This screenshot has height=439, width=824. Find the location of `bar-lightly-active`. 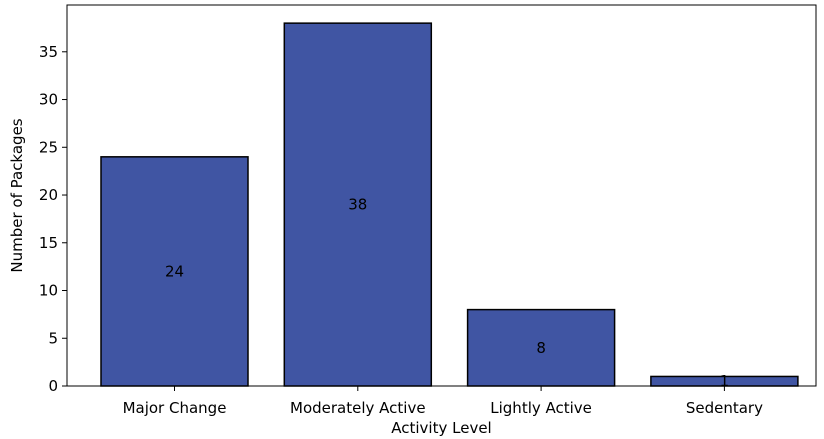

bar-lightly-active is located at coordinates (541, 347).